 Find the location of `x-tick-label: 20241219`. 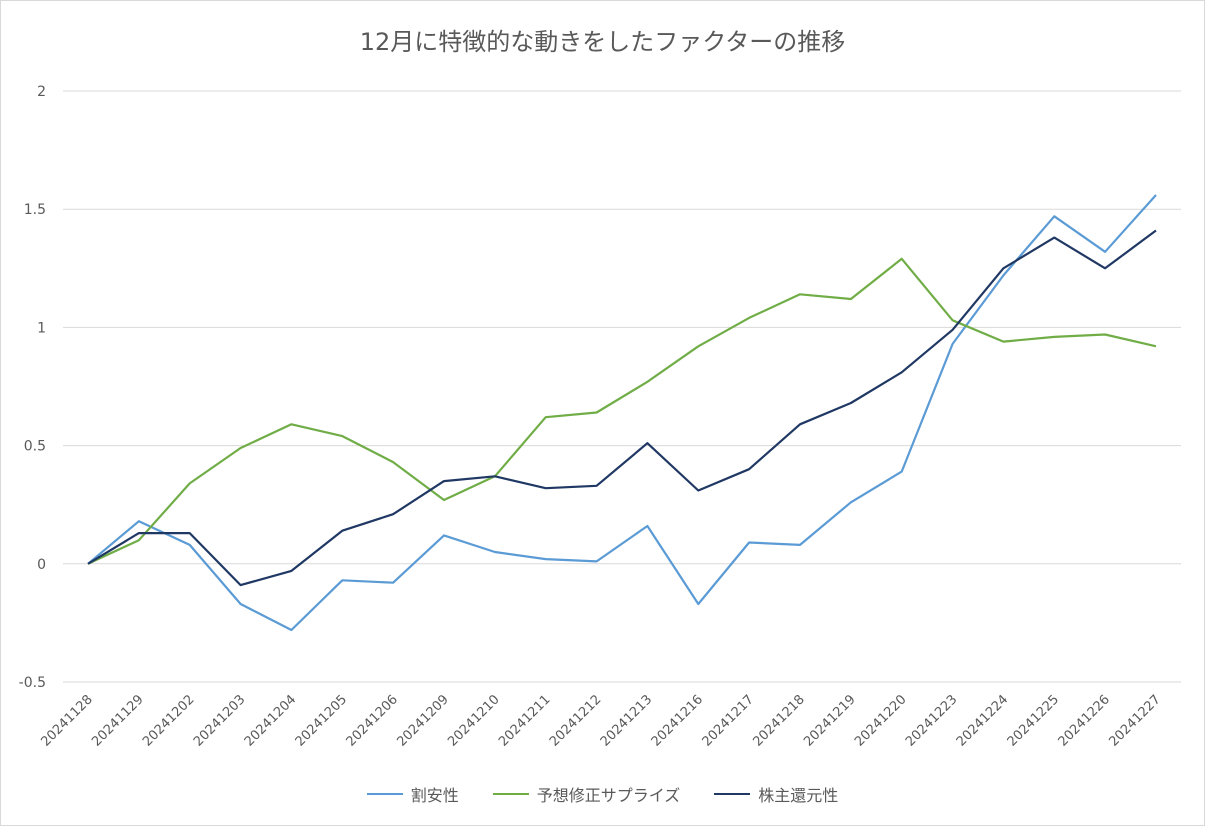

x-tick-label: 20241219 is located at coordinates (829, 720).